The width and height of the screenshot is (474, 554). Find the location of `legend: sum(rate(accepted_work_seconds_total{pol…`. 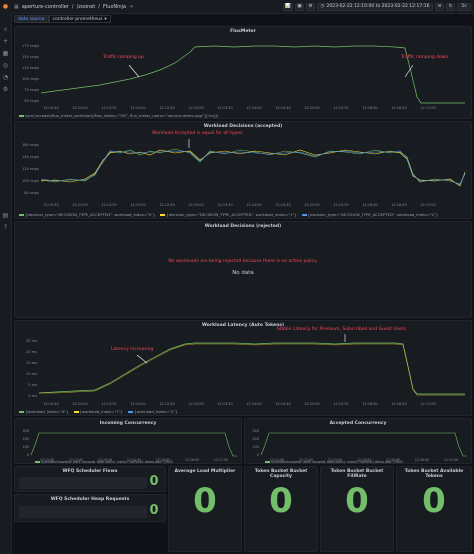

legend: sum(rate(accepted_work_seconds_total{pol… is located at coordinates (334, 461).